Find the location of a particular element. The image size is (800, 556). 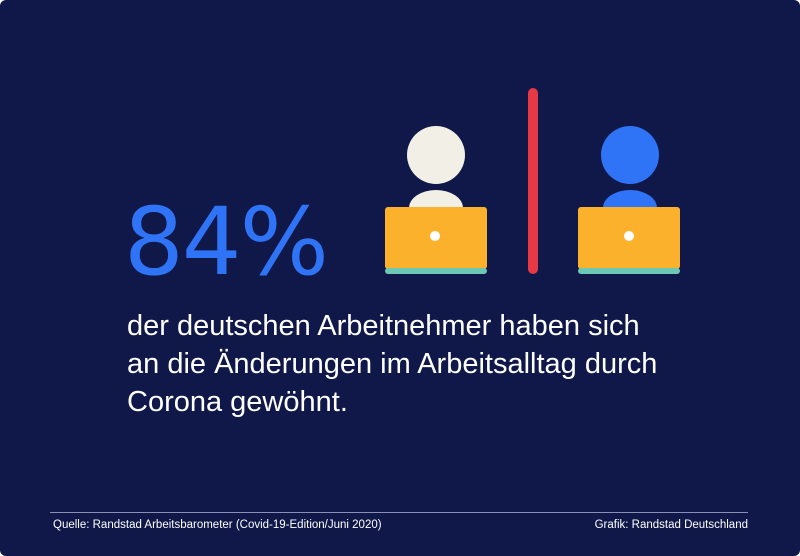

footer-credit: Grafik: Randstad Deutschland is located at coordinates (671, 525).